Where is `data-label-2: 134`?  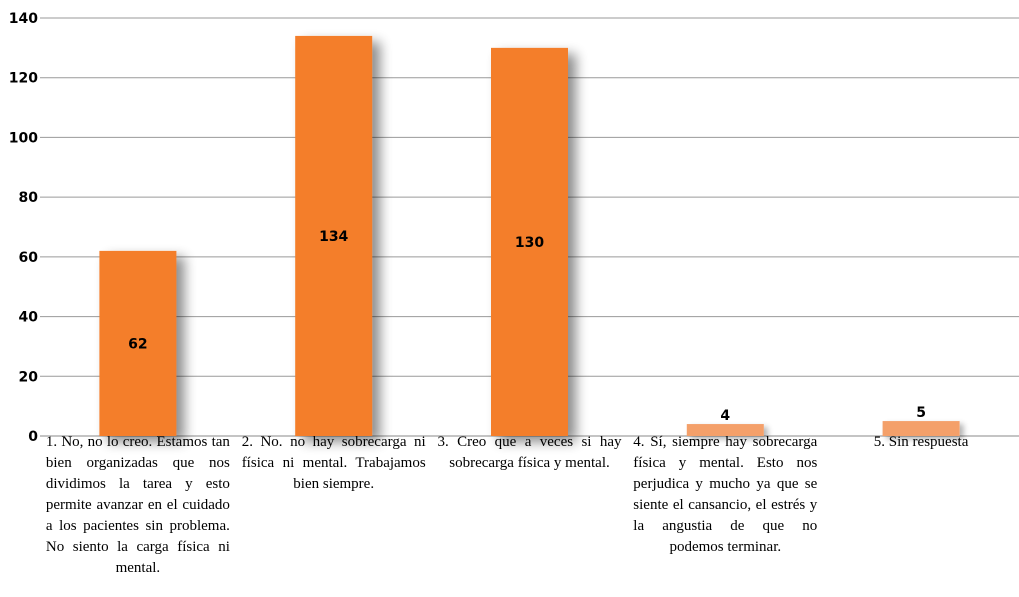 data-label-2: 134 is located at coordinates (333, 237).